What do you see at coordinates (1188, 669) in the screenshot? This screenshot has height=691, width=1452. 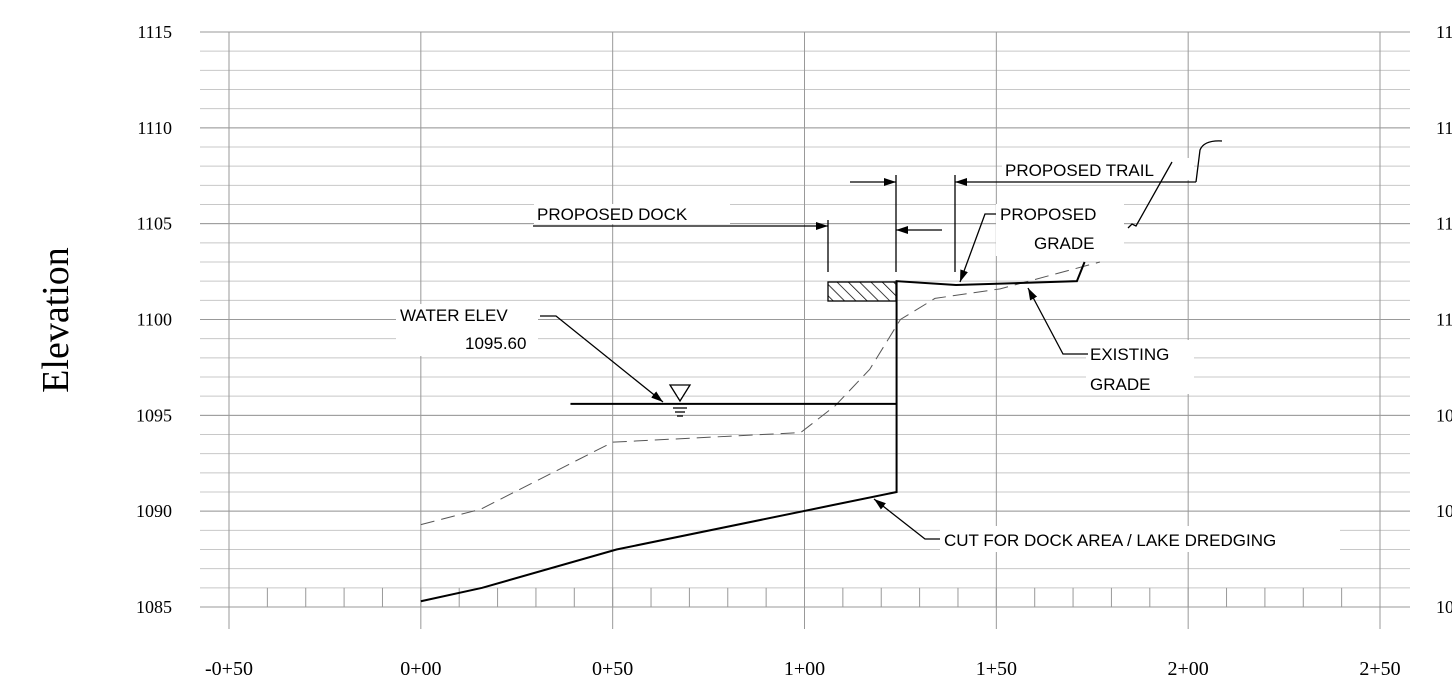 I see `x-tick-label: 2+00` at bounding box center [1188, 669].